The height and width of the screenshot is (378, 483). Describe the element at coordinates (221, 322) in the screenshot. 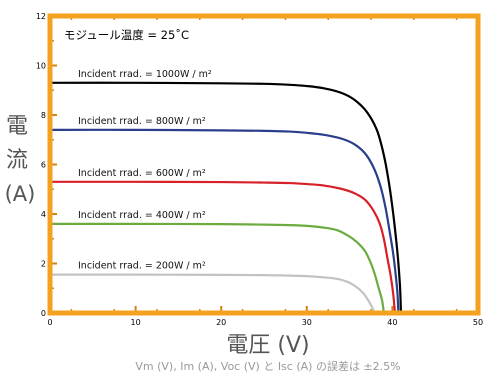

I see `x-tick-label: 20` at that location.